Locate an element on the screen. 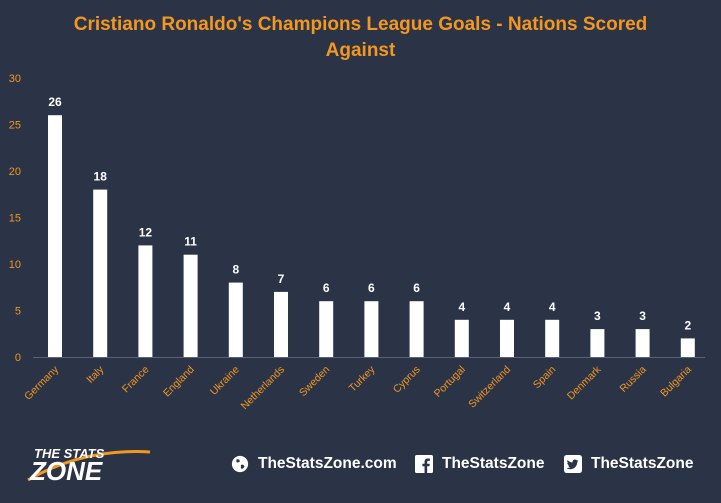  x-tick-label: Spain is located at coordinates (545, 378).